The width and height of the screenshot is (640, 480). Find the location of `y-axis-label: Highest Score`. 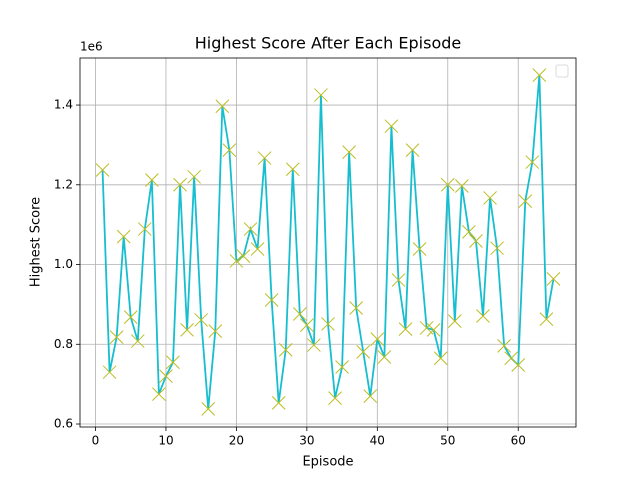

y-axis-label: Highest Score is located at coordinates (36, 242).